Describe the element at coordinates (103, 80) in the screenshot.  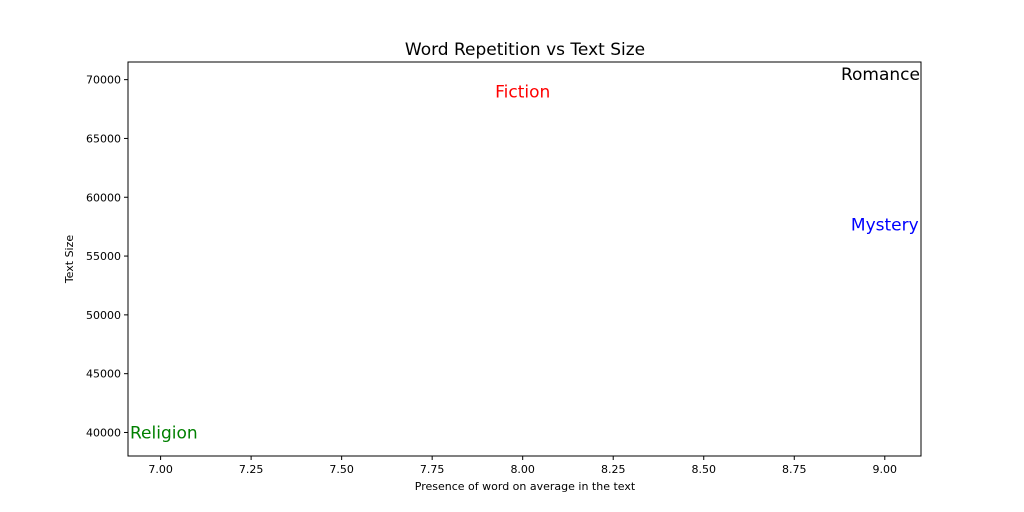
I see `y-tick-label: 70000` at that location.